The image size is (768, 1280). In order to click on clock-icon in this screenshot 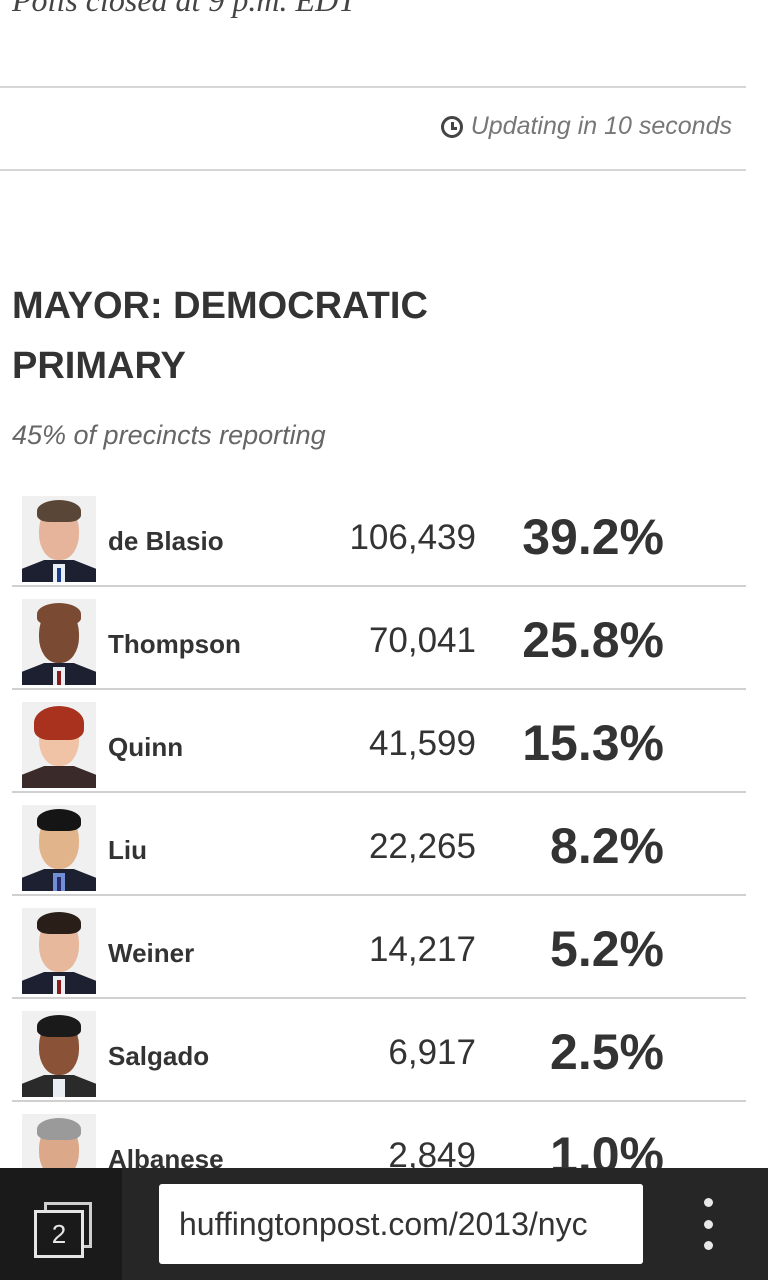, I will do `click(451, 126)`.